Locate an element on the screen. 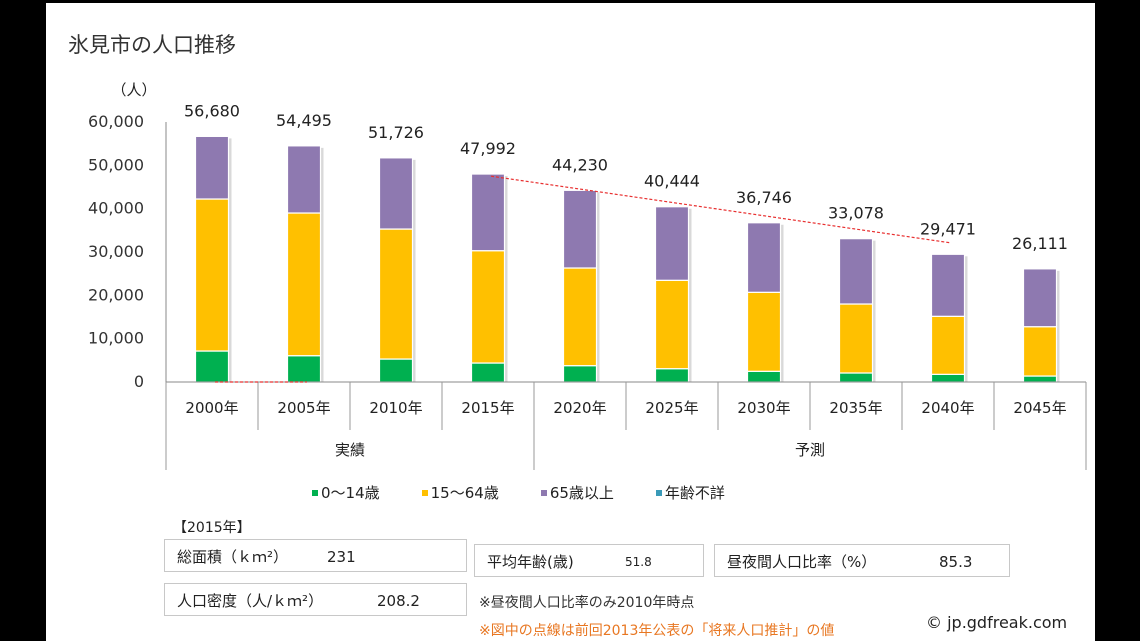 The image size is (1140, 641). avg-age-value: 51.8 is located at coordinates (638, 562).